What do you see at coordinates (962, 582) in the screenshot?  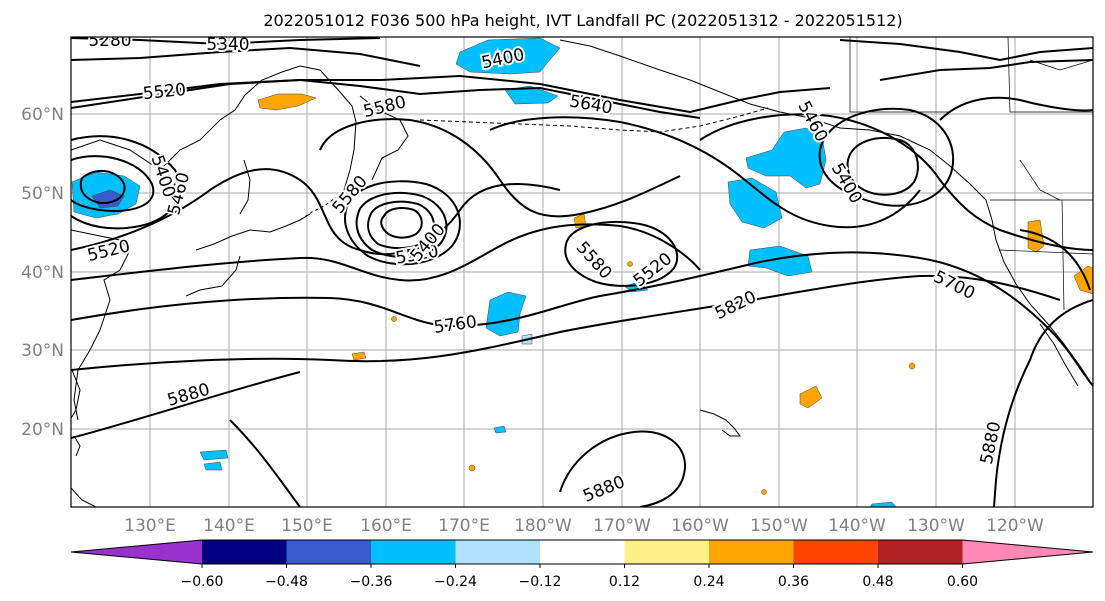 I see `colorbar-tick-label: 0.60` at bounding box center [962, 582].